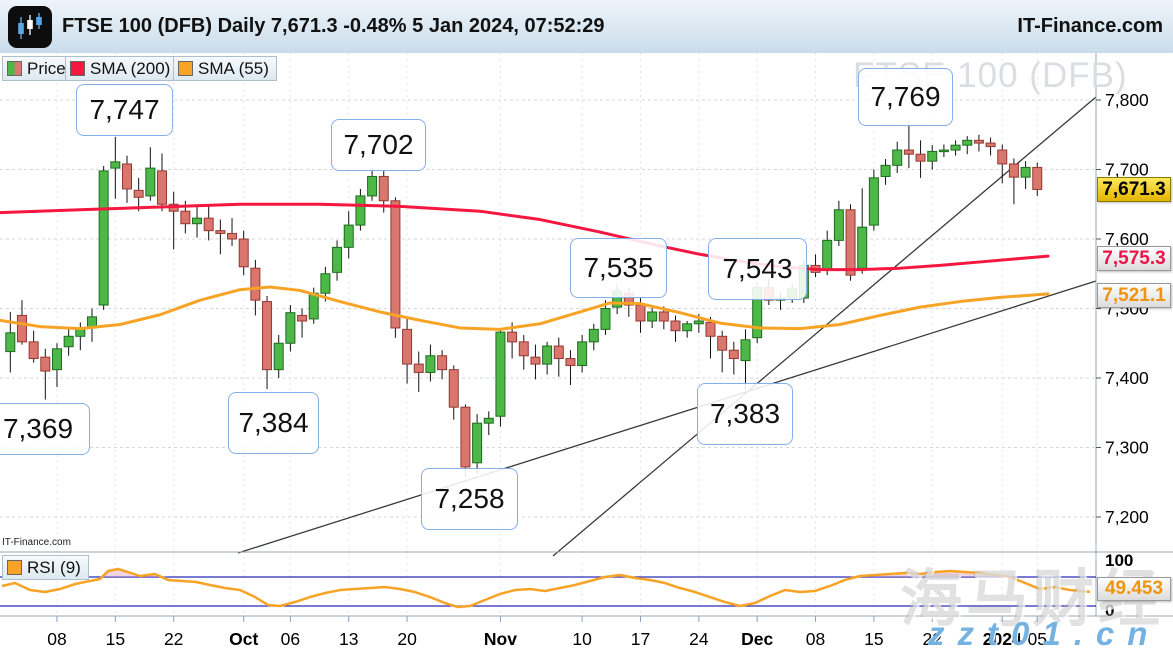 Image resolution: width=1173 pixels, height=660 pixels. Describe the element at coordinates (130, 68) in the screenshot. I see `legend-sma200-label: SMA (200)` at that location.